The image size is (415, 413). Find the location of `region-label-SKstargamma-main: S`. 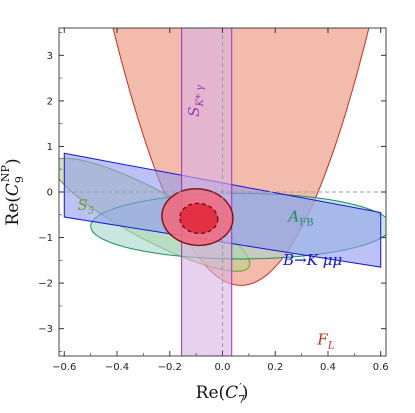

region-label-SKstargamma-main: S is located at coordinates (194, 112).